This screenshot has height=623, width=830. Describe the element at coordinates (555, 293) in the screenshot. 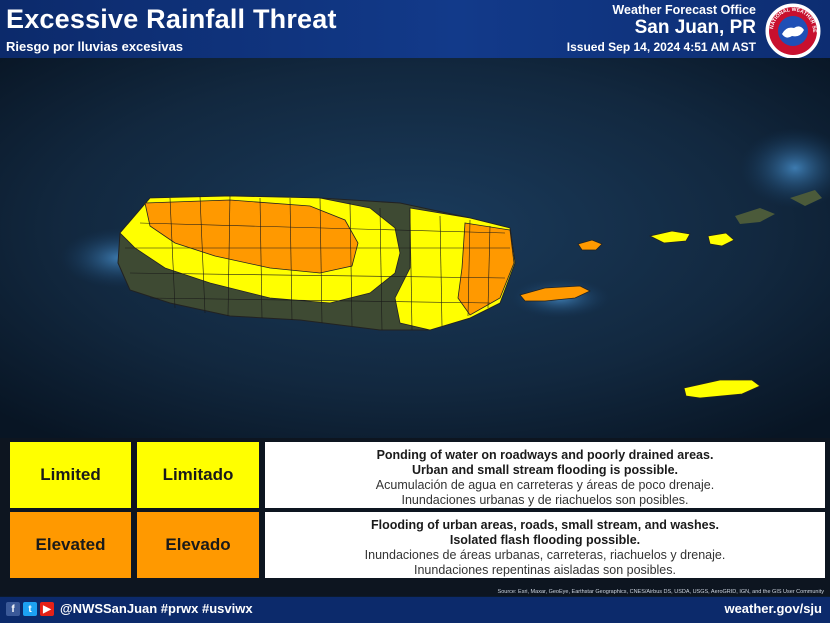

I see `vieques-island` at that location.